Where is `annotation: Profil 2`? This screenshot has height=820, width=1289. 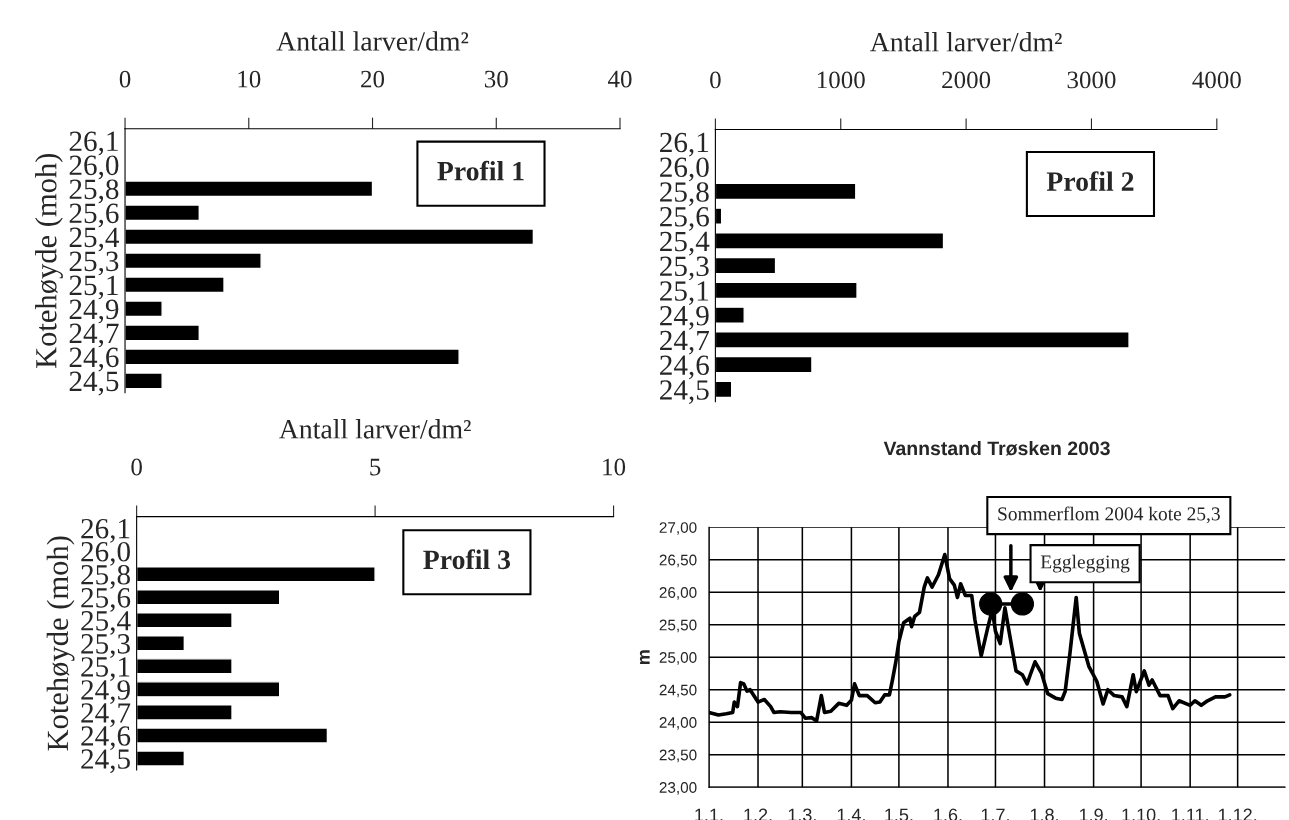 annotation: Profil 2 is located at coordinates (1090, 181).